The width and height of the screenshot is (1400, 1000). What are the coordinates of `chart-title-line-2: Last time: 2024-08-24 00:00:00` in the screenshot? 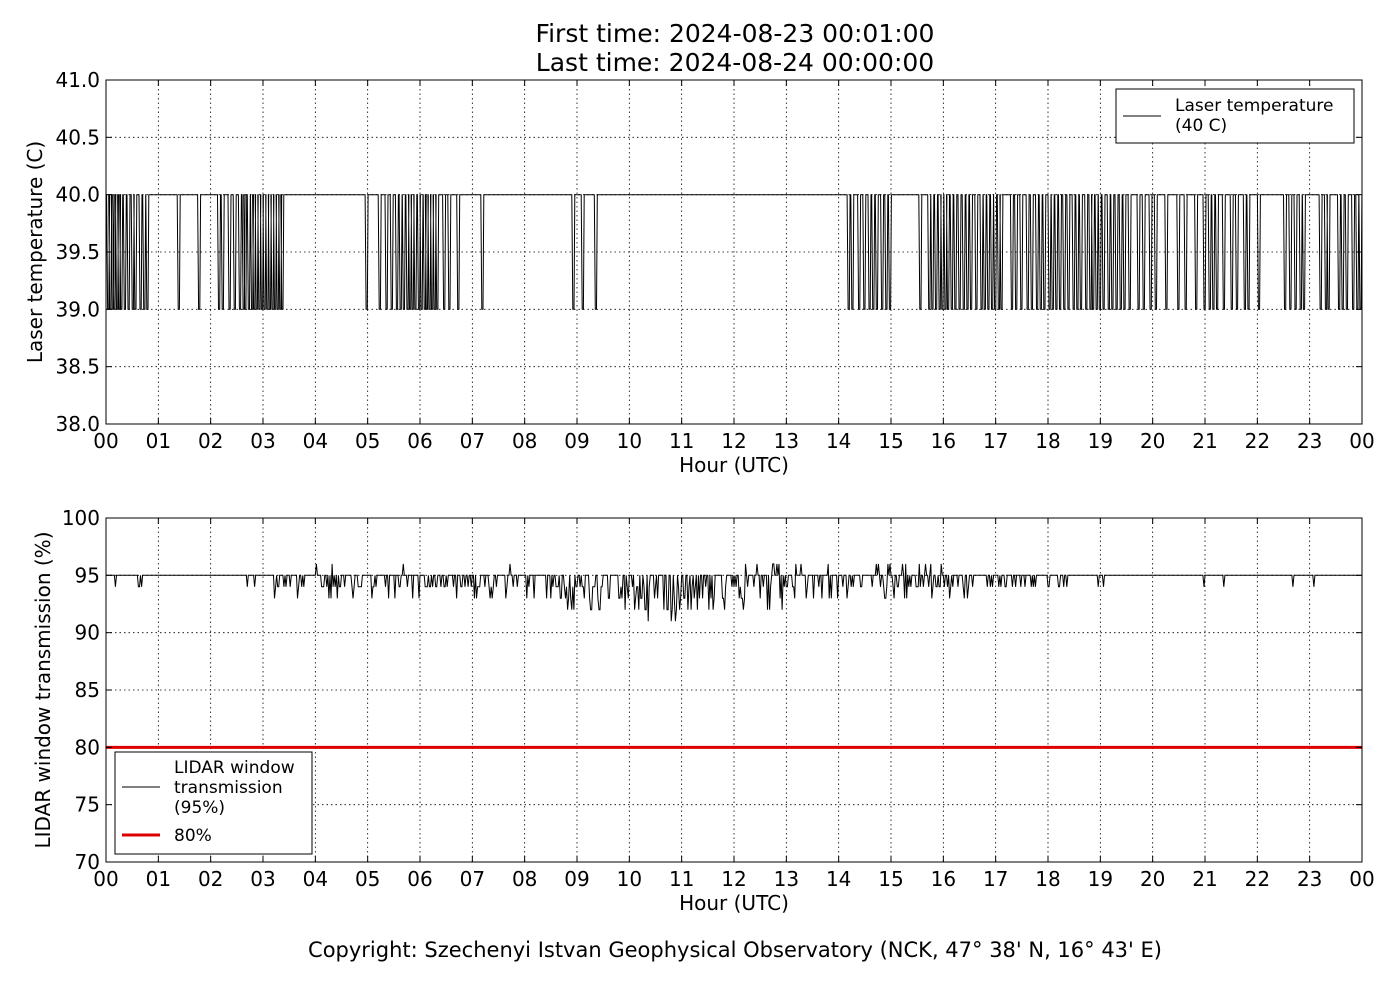 It's located at (735, 62).